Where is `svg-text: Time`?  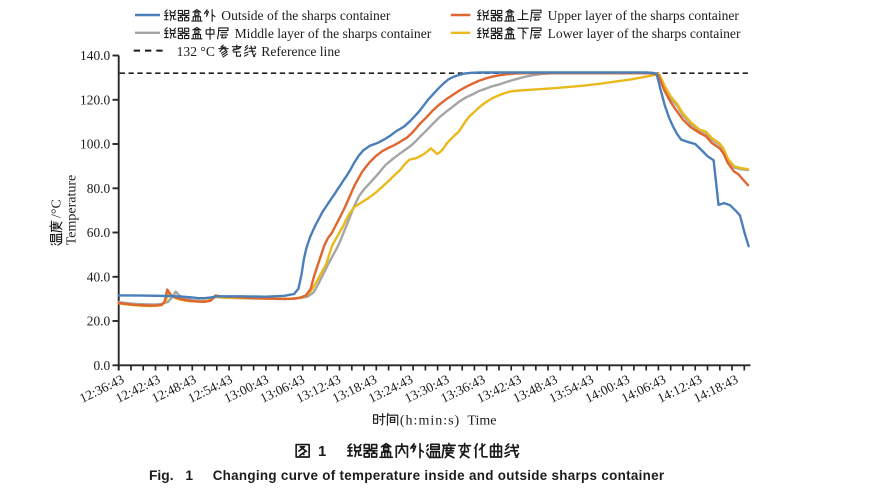 svg-text: Time is located at coordinates (481, 420).